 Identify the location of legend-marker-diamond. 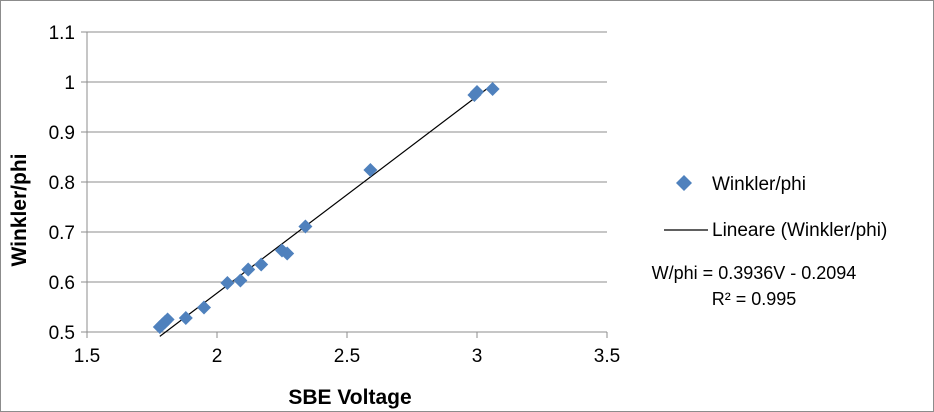
(684, 183).